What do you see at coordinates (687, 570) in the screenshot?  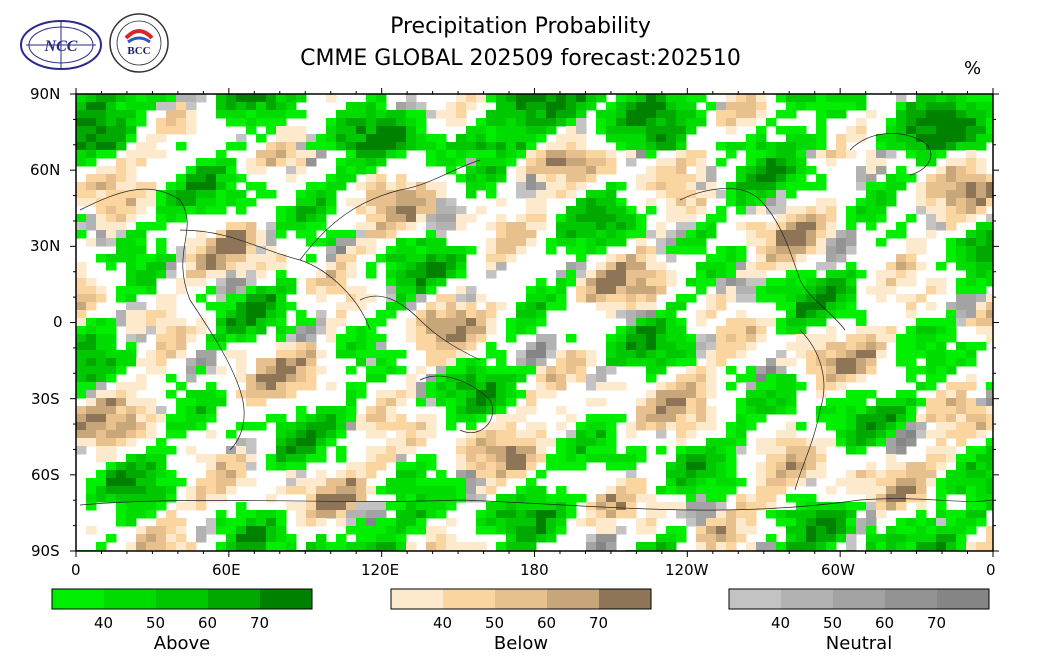 I see `lon-tick-label: 120W` at bounding box center [687, 570].